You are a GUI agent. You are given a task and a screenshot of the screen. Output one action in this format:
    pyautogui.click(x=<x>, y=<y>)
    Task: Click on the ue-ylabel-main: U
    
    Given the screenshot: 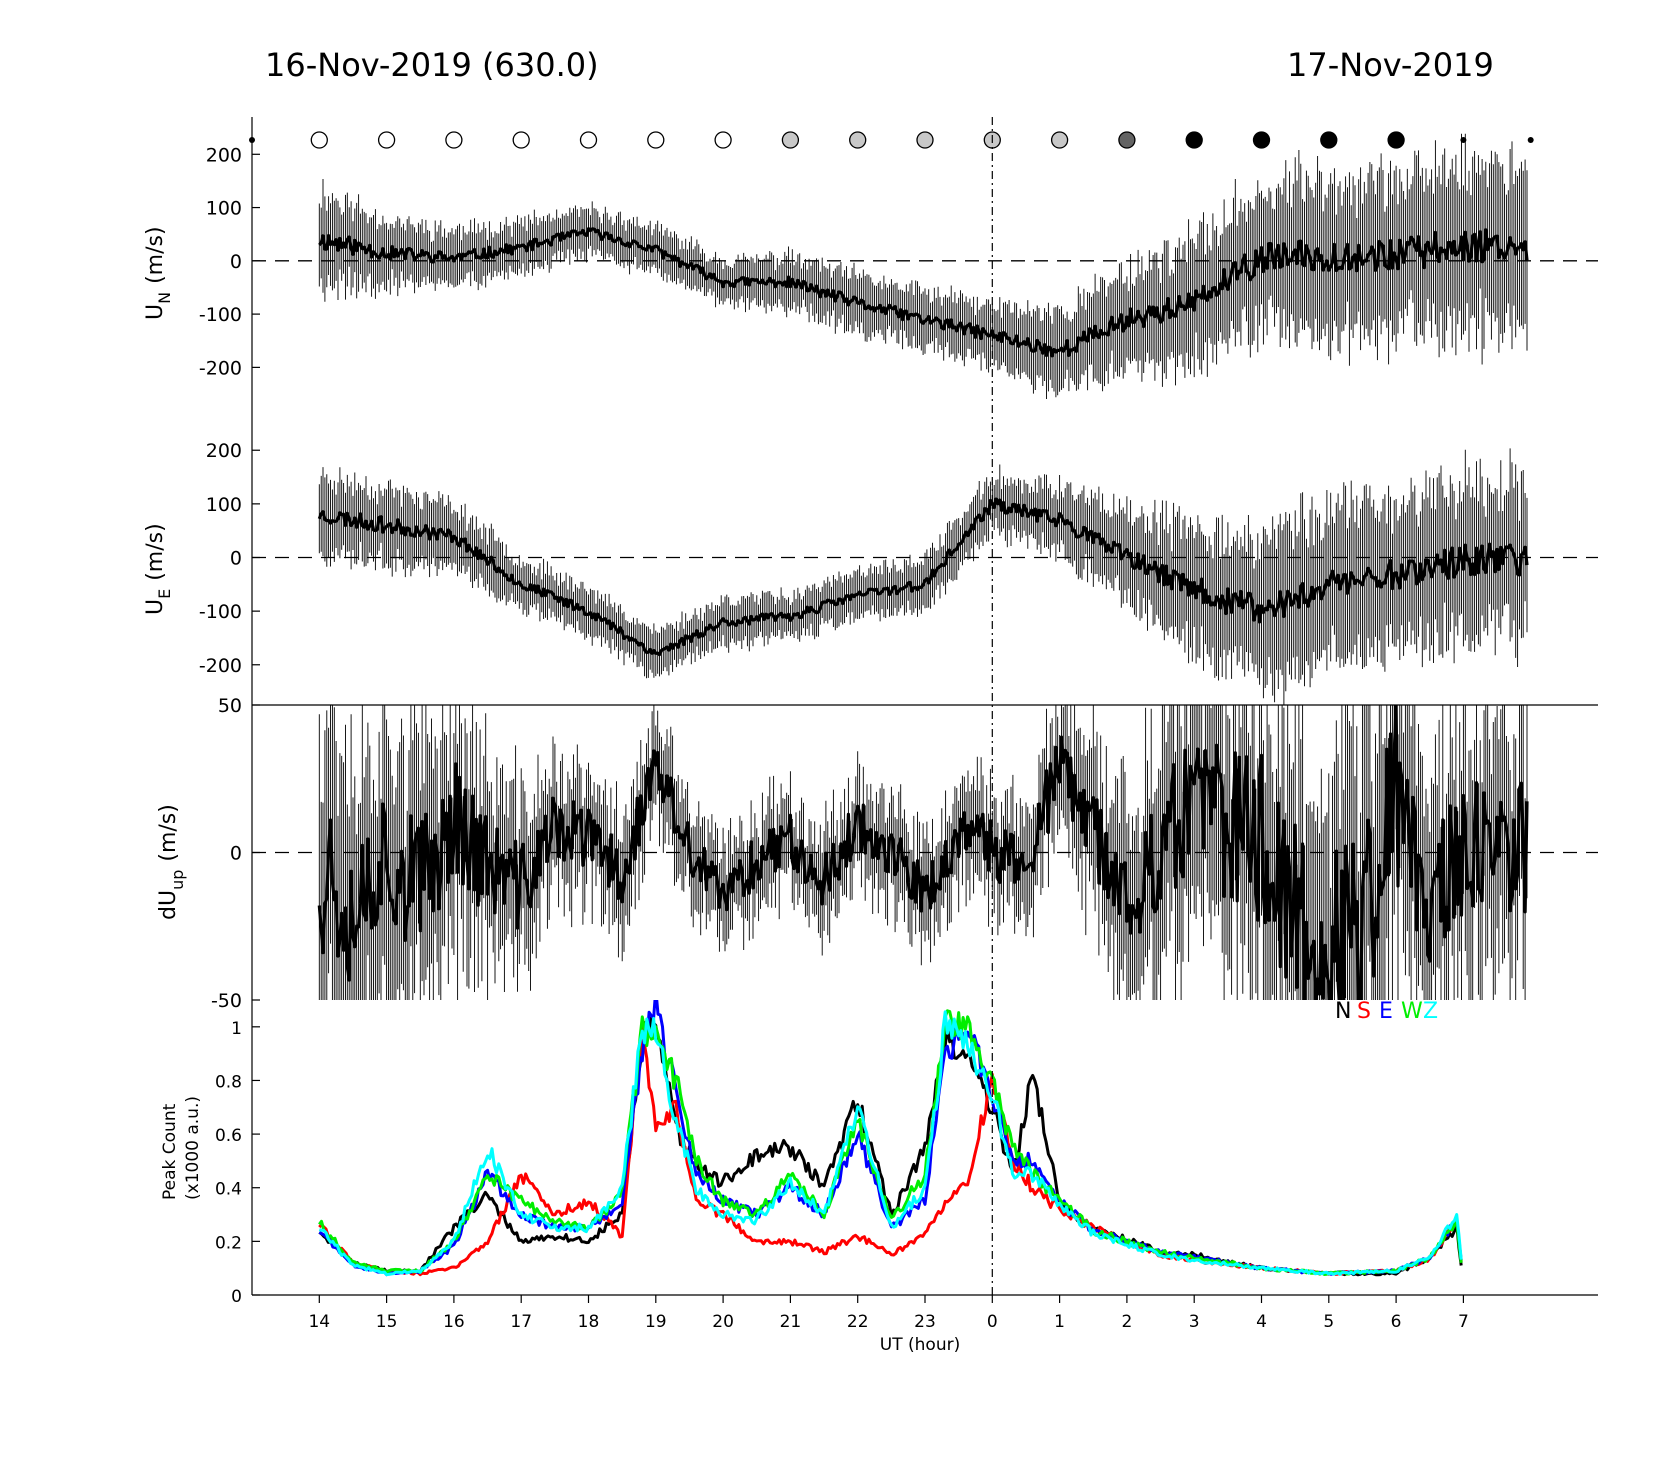 What is the action you would take?
    pyautogui.click(x=155, y=607)
    